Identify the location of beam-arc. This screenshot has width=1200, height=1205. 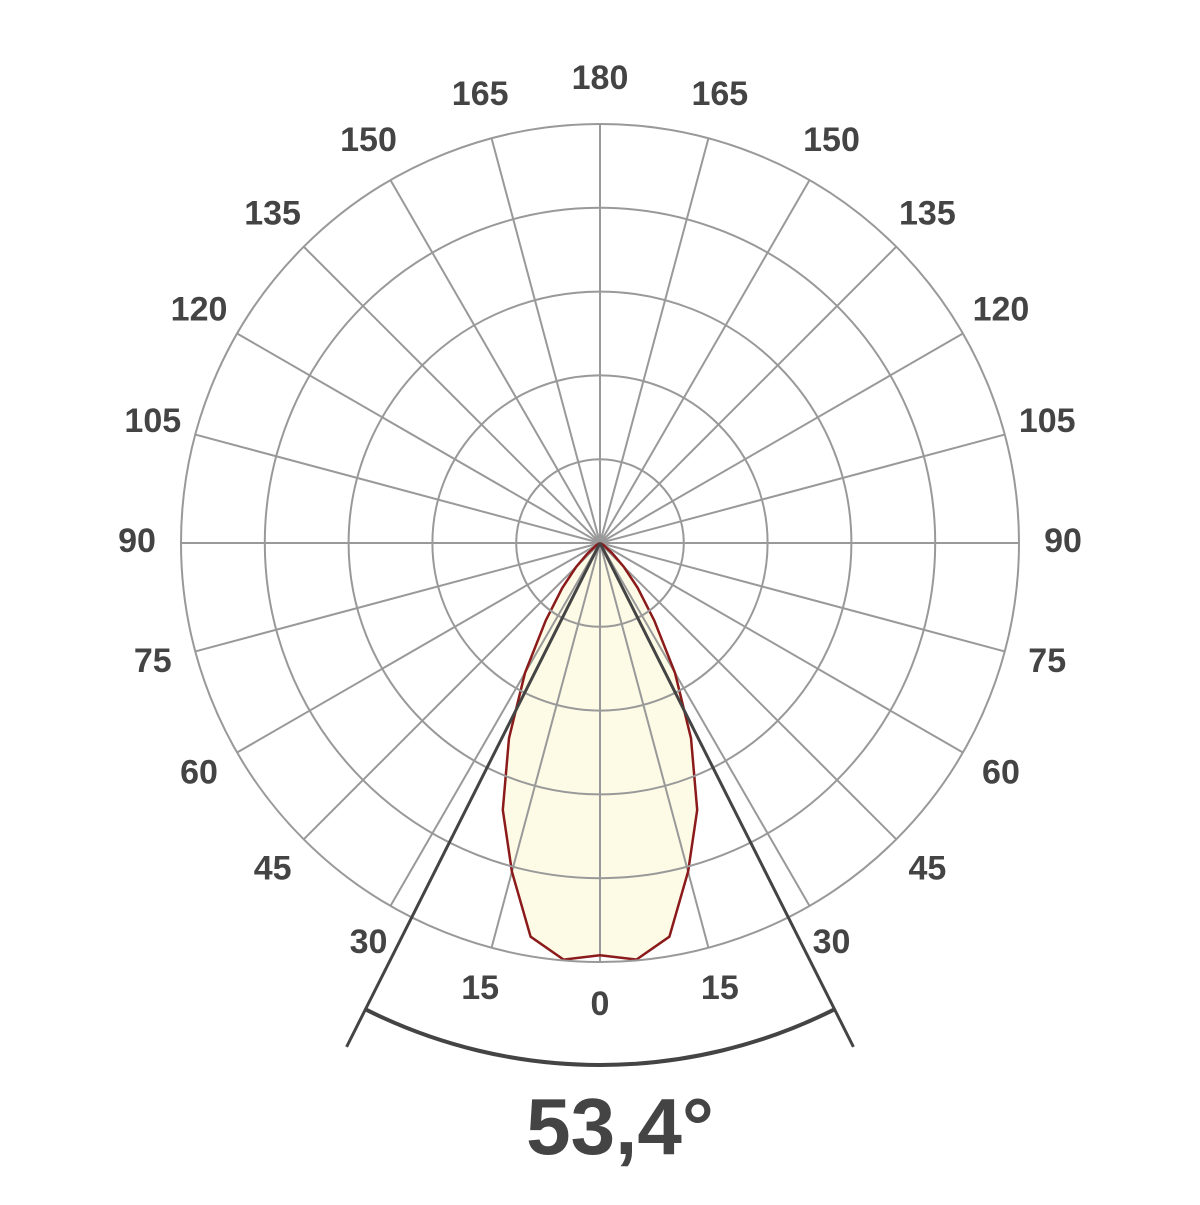
(600, 1037).